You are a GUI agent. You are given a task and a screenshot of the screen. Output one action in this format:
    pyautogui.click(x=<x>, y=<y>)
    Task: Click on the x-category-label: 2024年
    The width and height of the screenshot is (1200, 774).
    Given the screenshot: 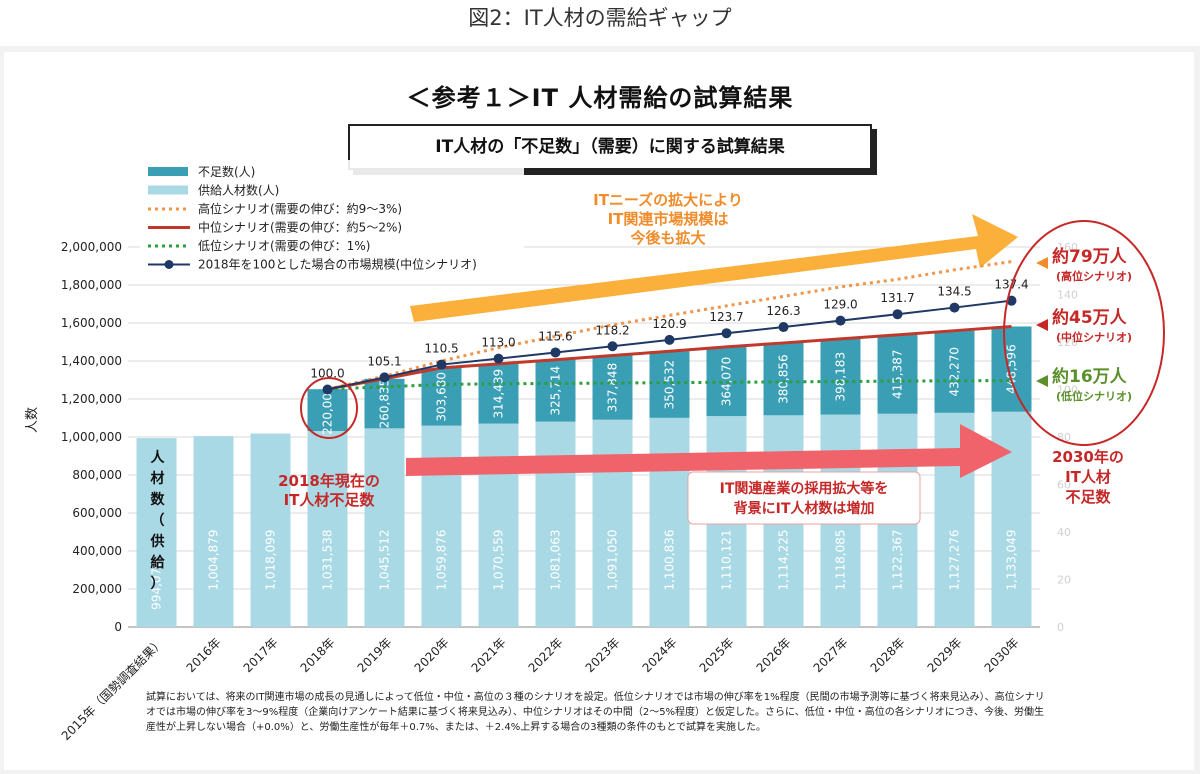 What is the action you would take?
    pyautogui.click(x=660, y=655)
    